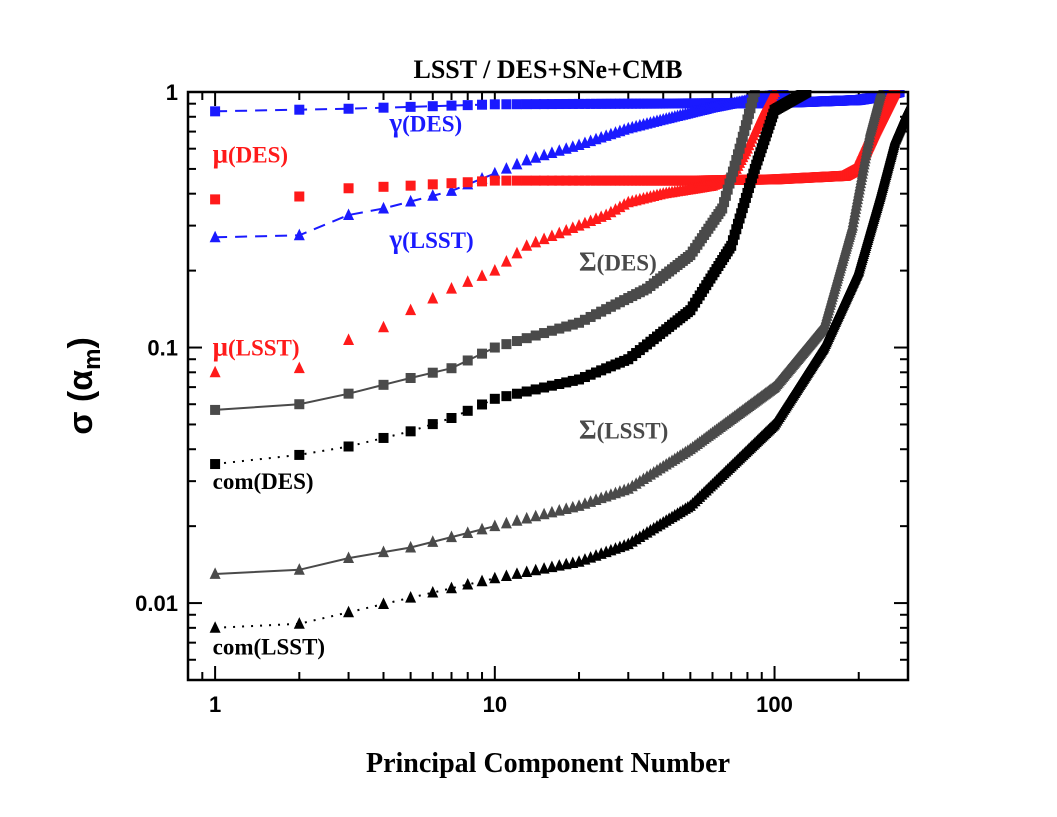 This screenshot has height=817, width=1057. Describe the element at coordinates (547, 69) in the screenshot. I see `chart-title: LSST / DES+SNe+CMB` at that location.